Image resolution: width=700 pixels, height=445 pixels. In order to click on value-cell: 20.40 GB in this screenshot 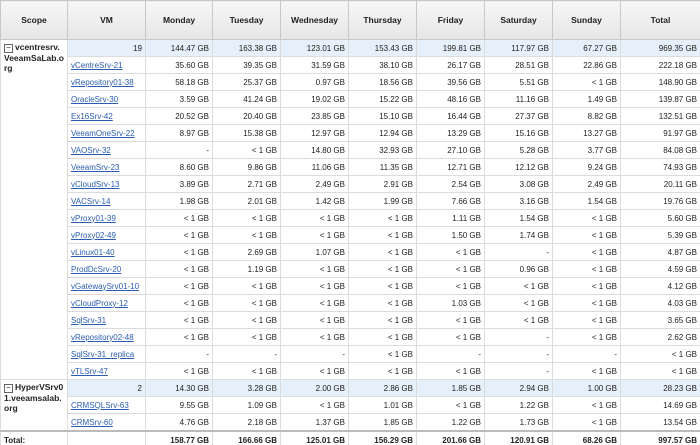, I will do `click(246, 116)`.